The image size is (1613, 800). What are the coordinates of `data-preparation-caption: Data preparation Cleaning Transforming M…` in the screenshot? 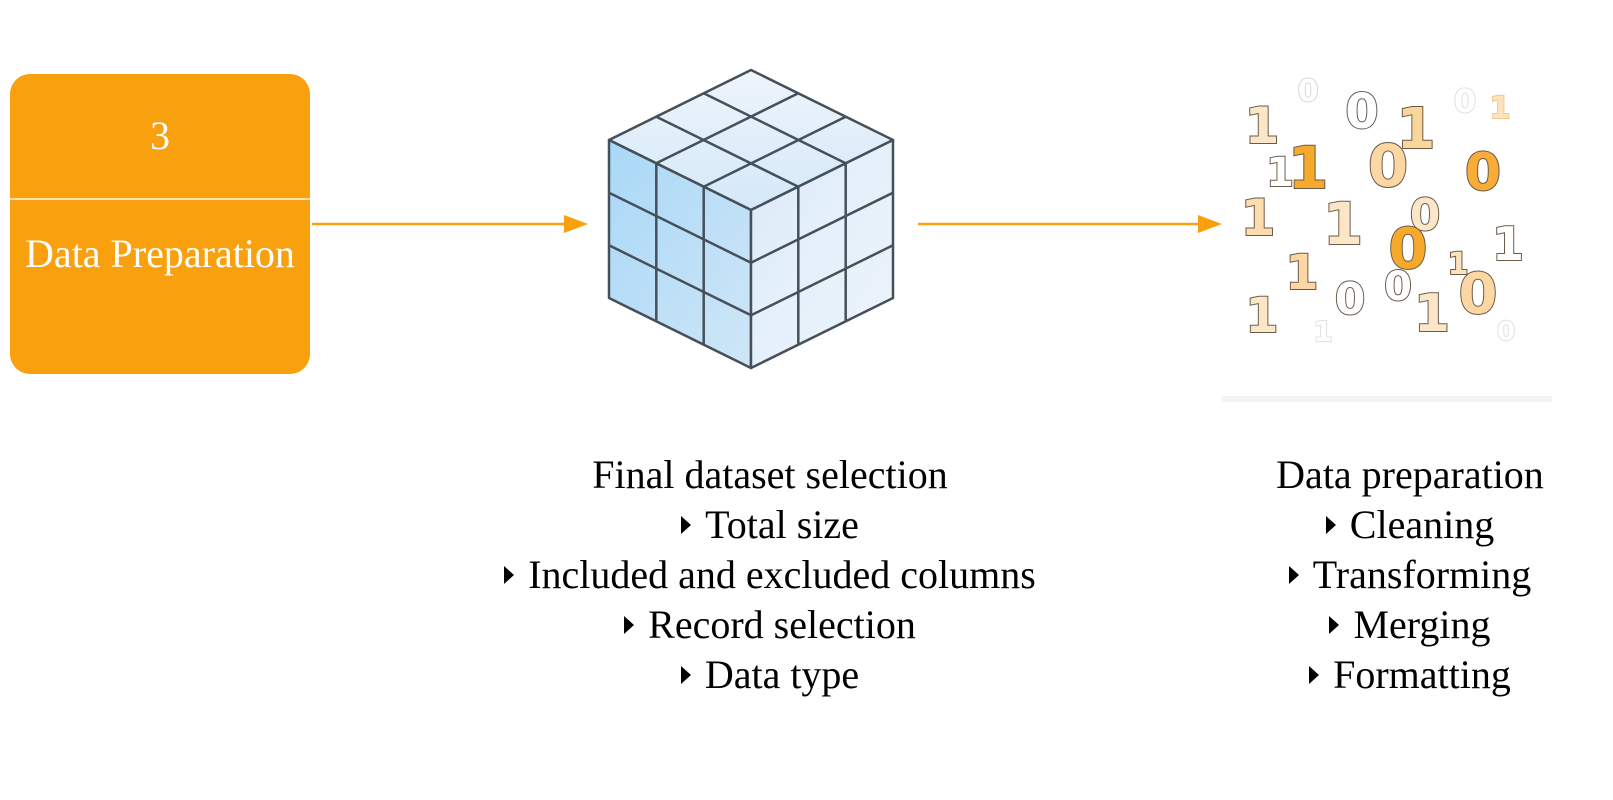 It's located at (1410, 575).